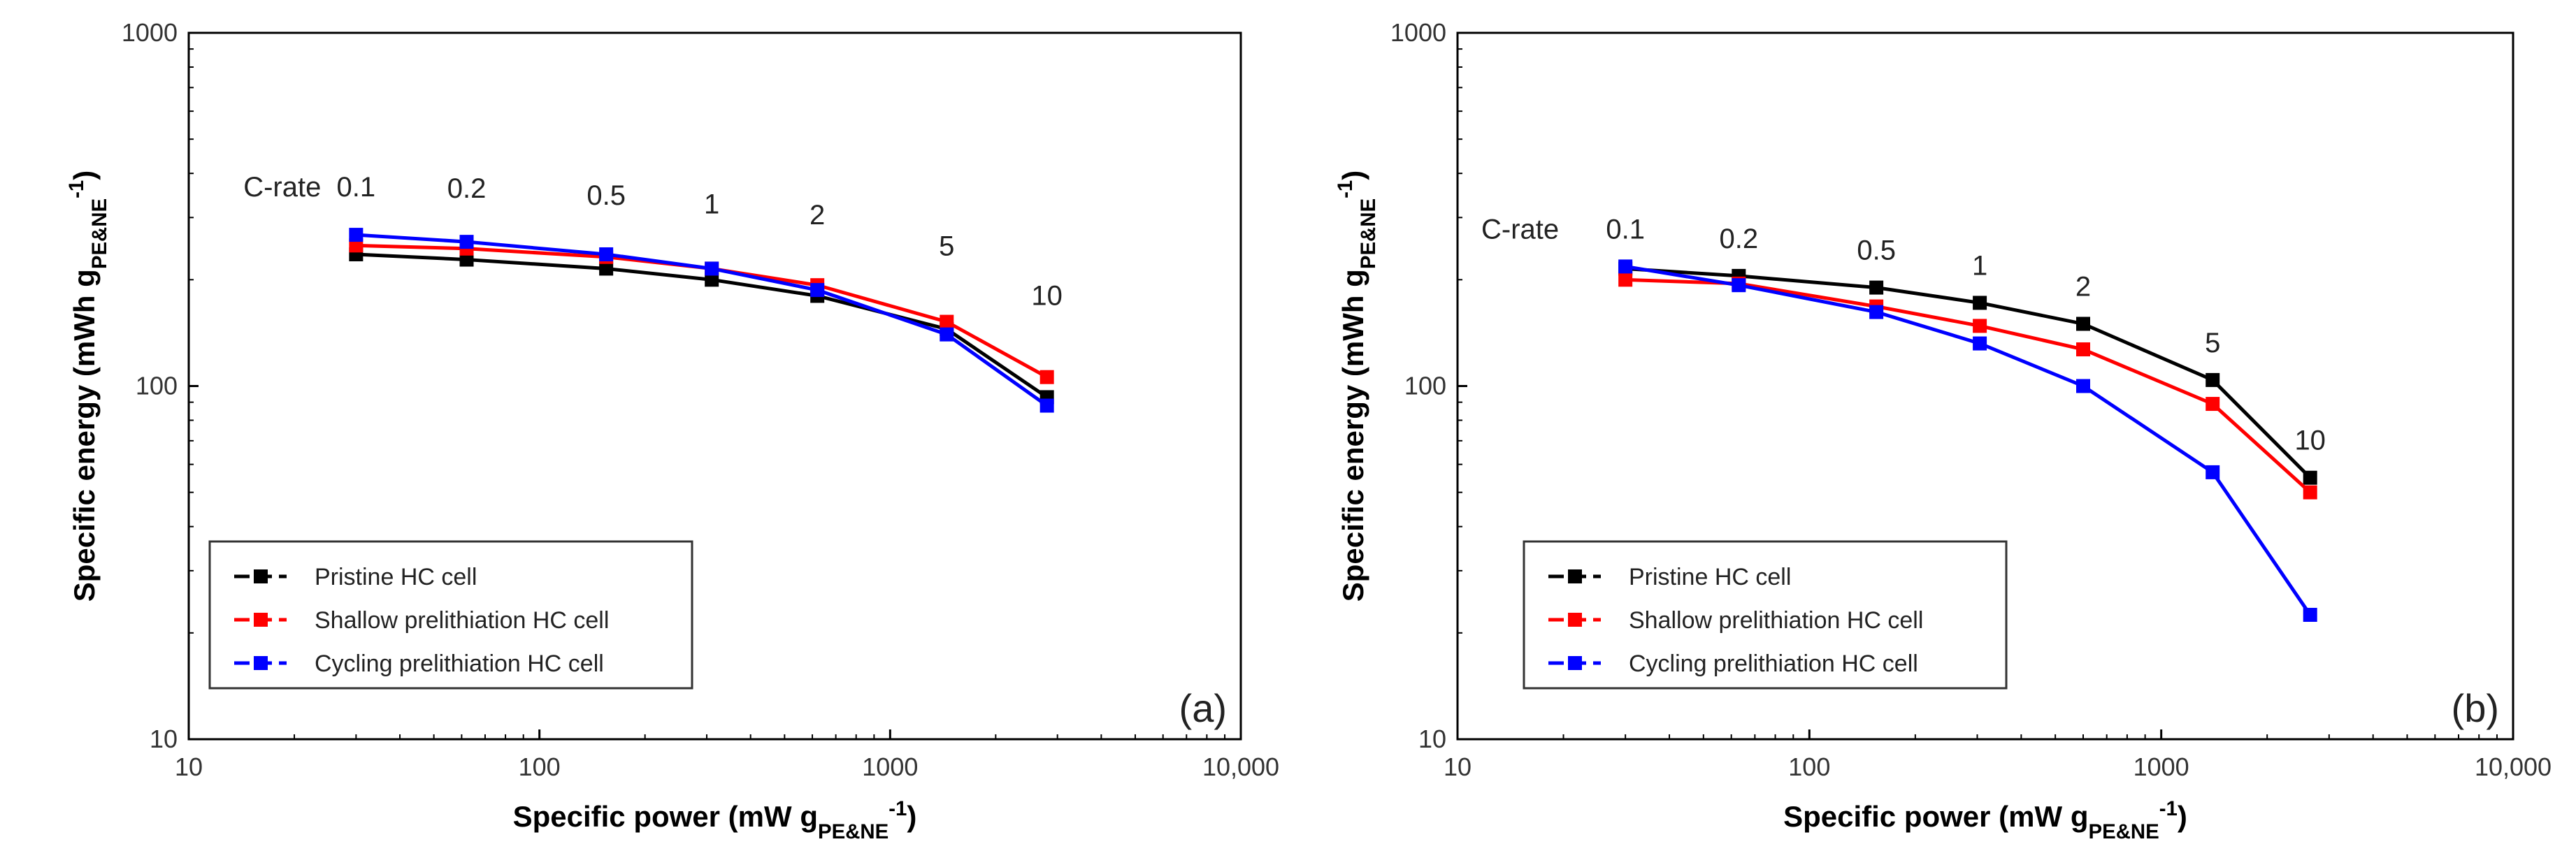 This screenshot has width=2576, height=858. What do you see at coordinates (1203, 708) in the screenshot?
I see `panel-label: (a)` at bounding box center [1203, 708].